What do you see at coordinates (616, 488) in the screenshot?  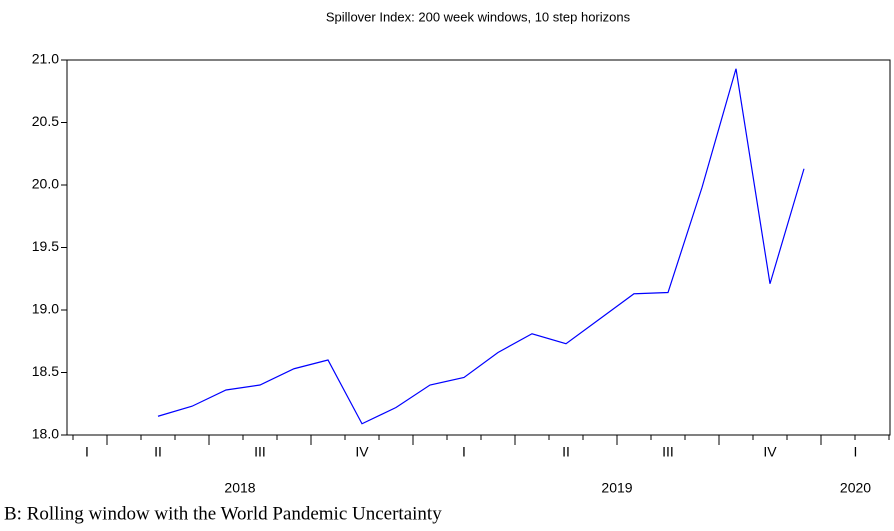 I see `x-year-label: 2019` at bounding box center [616, 488].